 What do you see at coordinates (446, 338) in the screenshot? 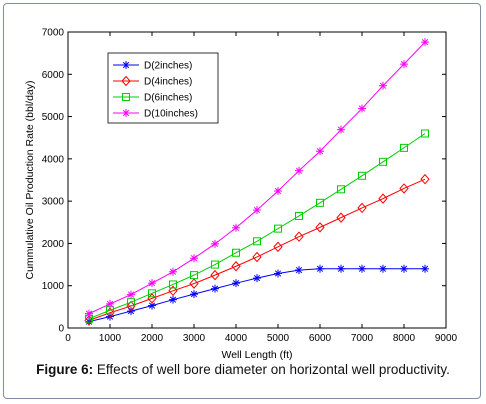
I see `x-tick-label: 9000` at bounding box center [446, 338].